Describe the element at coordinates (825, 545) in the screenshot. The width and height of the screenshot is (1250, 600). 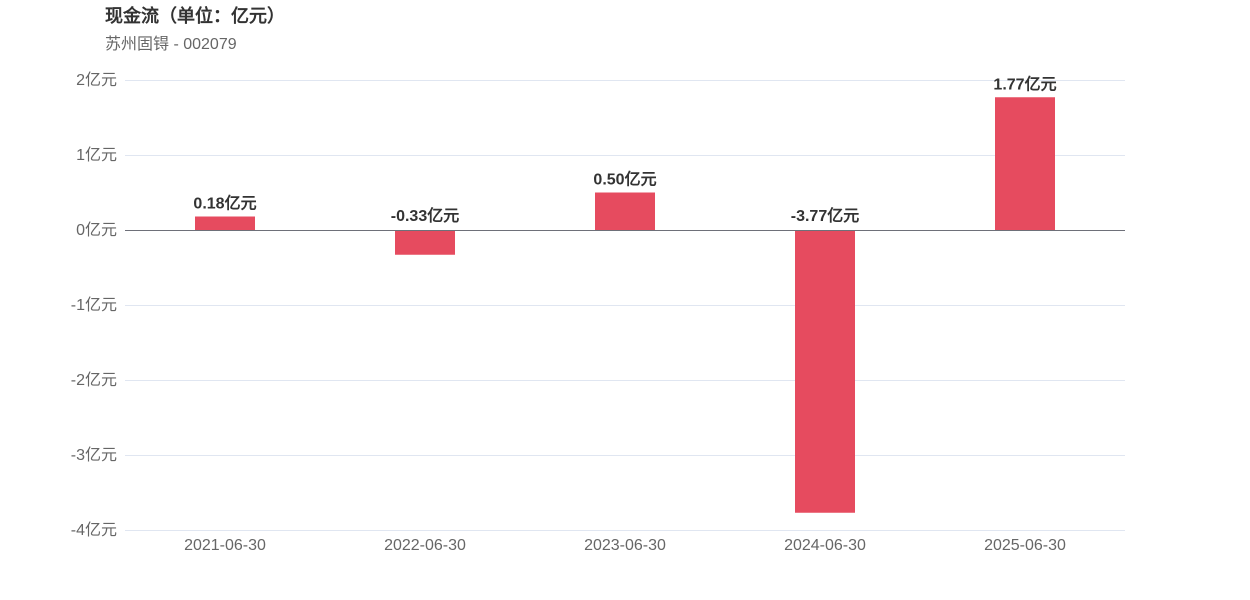
I see `x-tick-label: 2024-06-30` at that location.